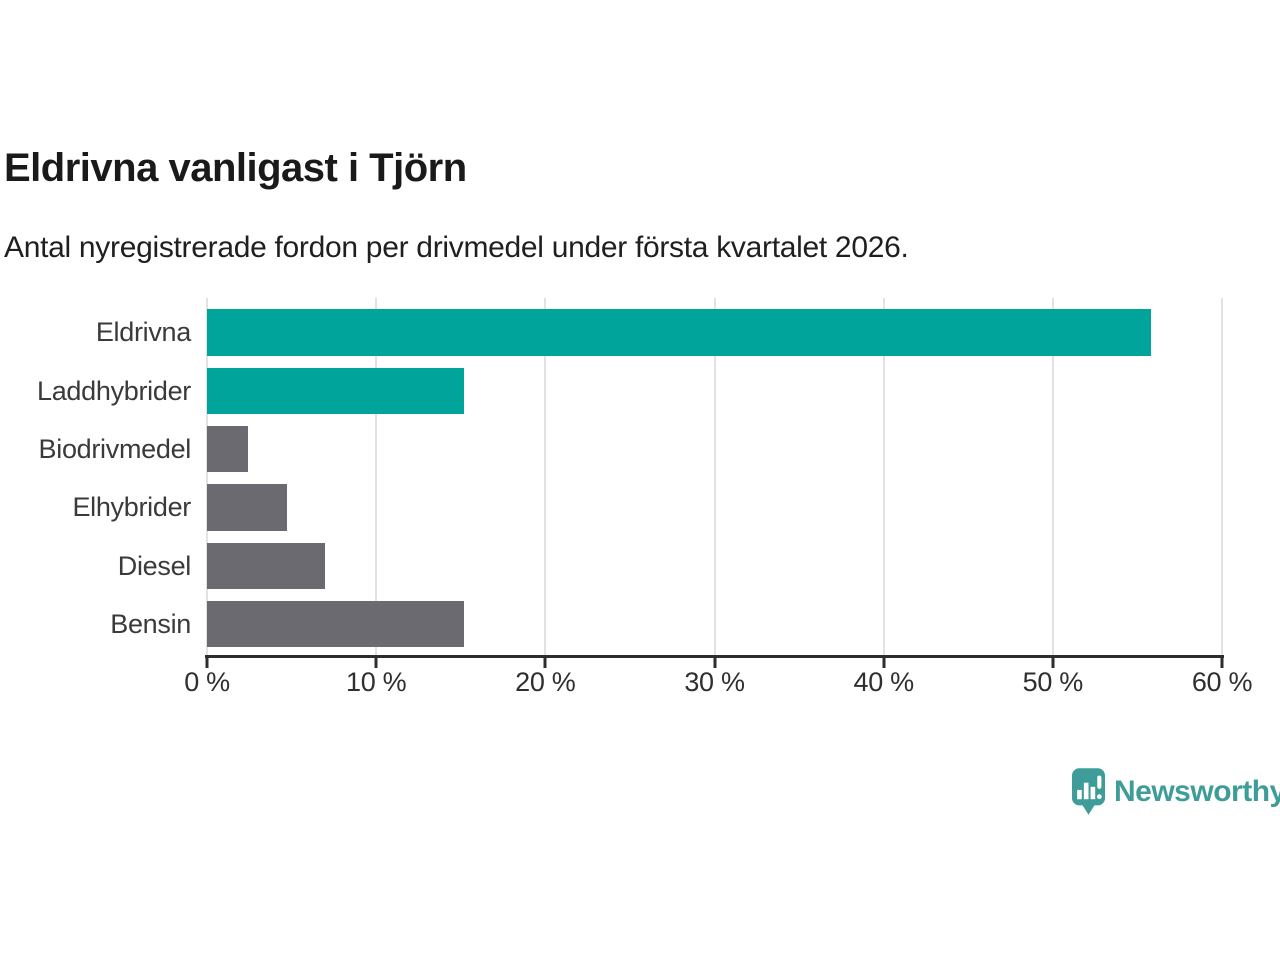 Image resolution: width=1280 pixels, height=960 pixels. I want to click on x-tick-label-0: 0 %, so click(207, 682).